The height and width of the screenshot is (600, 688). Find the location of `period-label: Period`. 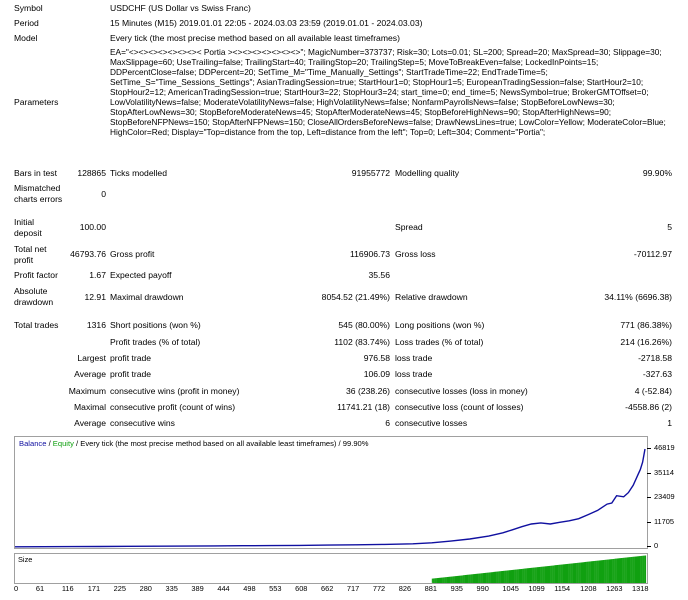

period-label: Period is located at coordinates (26, 23).